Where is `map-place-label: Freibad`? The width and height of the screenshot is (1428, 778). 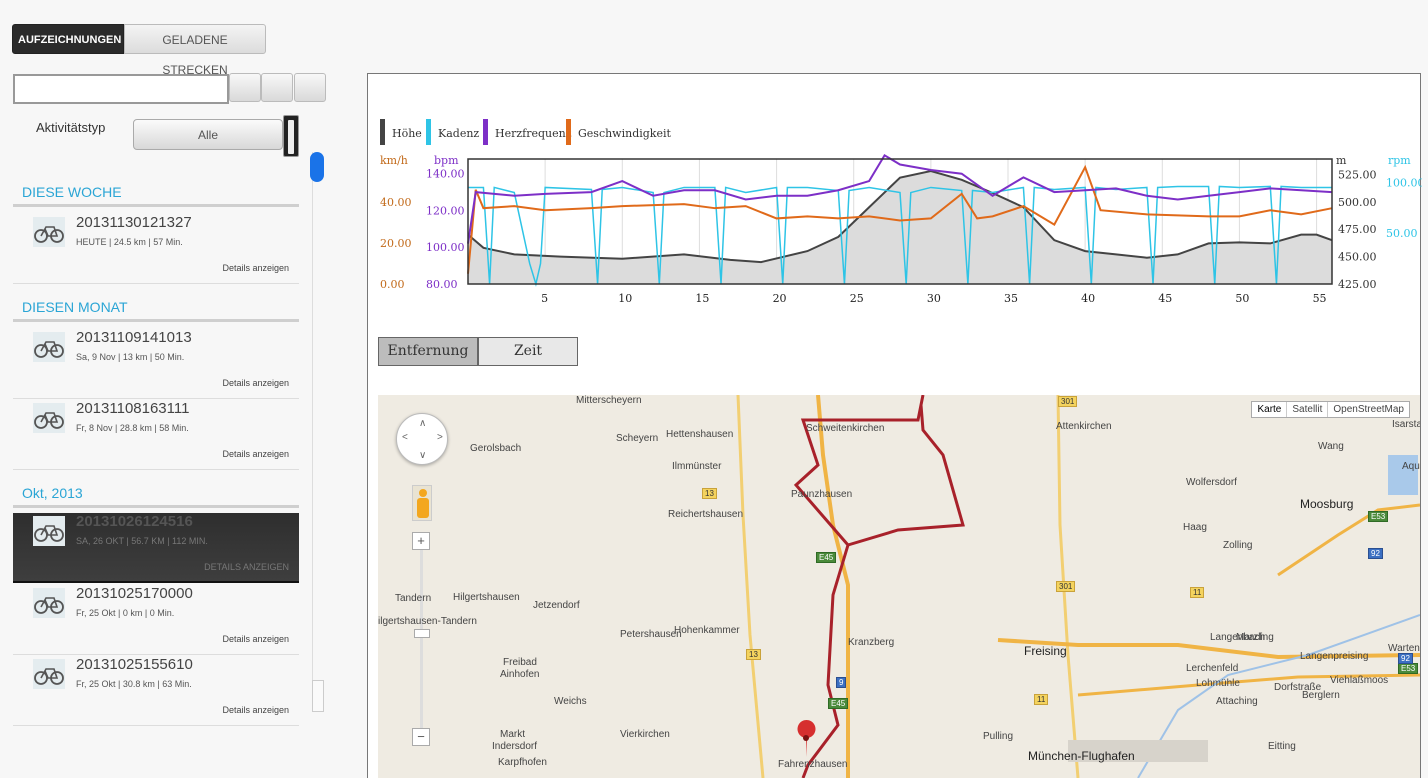
map-place-label: Freibad is located at coordinates (520, 662).